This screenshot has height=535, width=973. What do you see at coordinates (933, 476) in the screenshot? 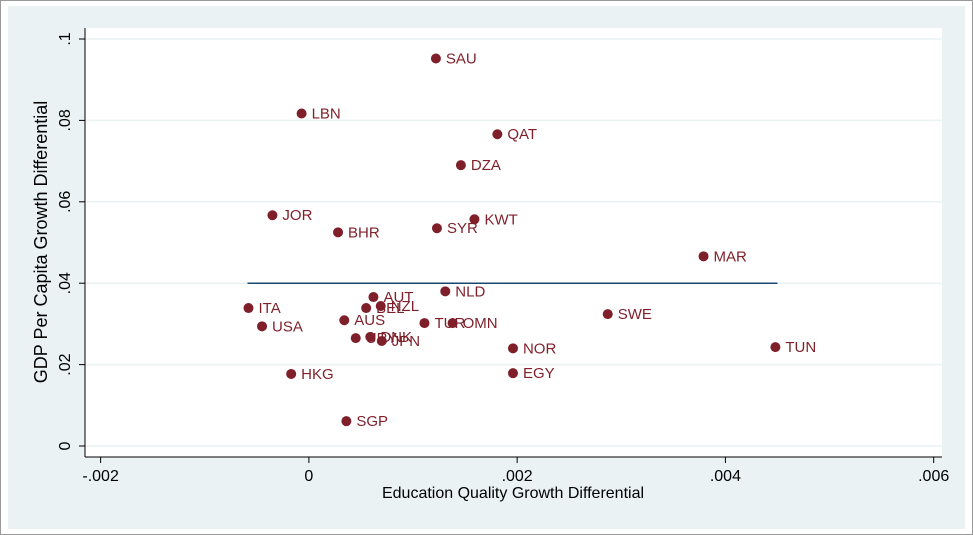
I see `x-tick-label: .006` at bounding box center [933, 476].